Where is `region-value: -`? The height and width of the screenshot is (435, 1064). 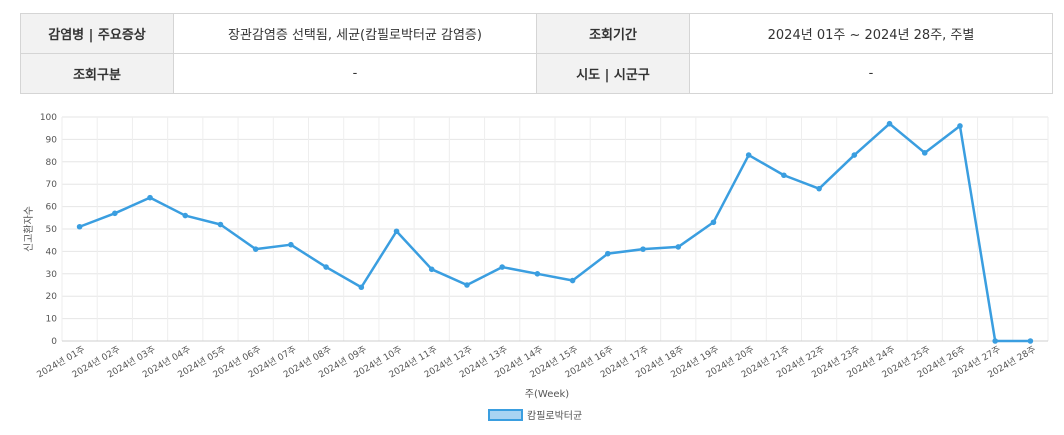
region-value: - is located at coordinates (871, 73).